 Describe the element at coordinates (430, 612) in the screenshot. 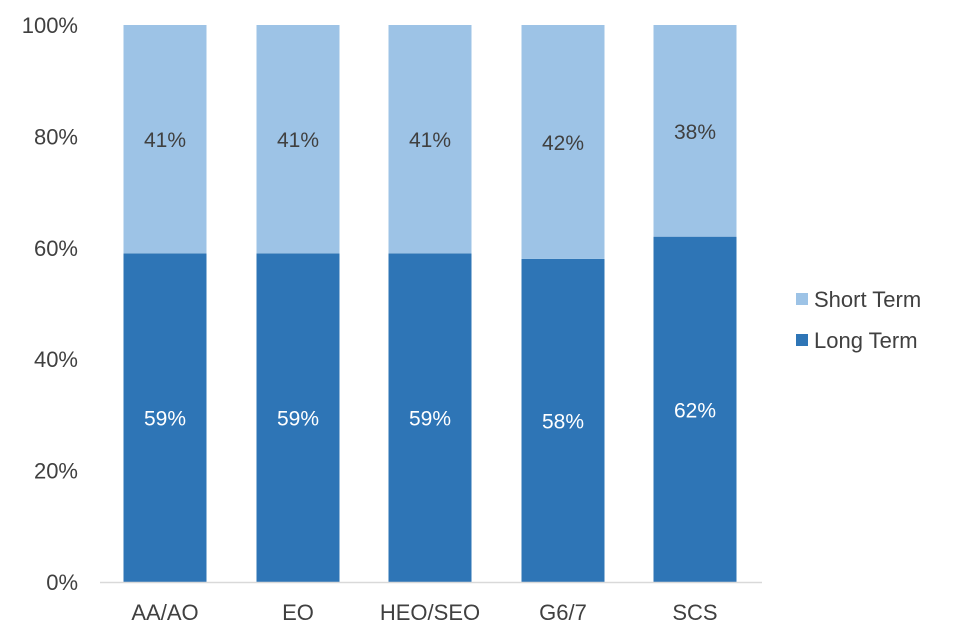

I see `x-tick-label: HEO/SEO` at that location.